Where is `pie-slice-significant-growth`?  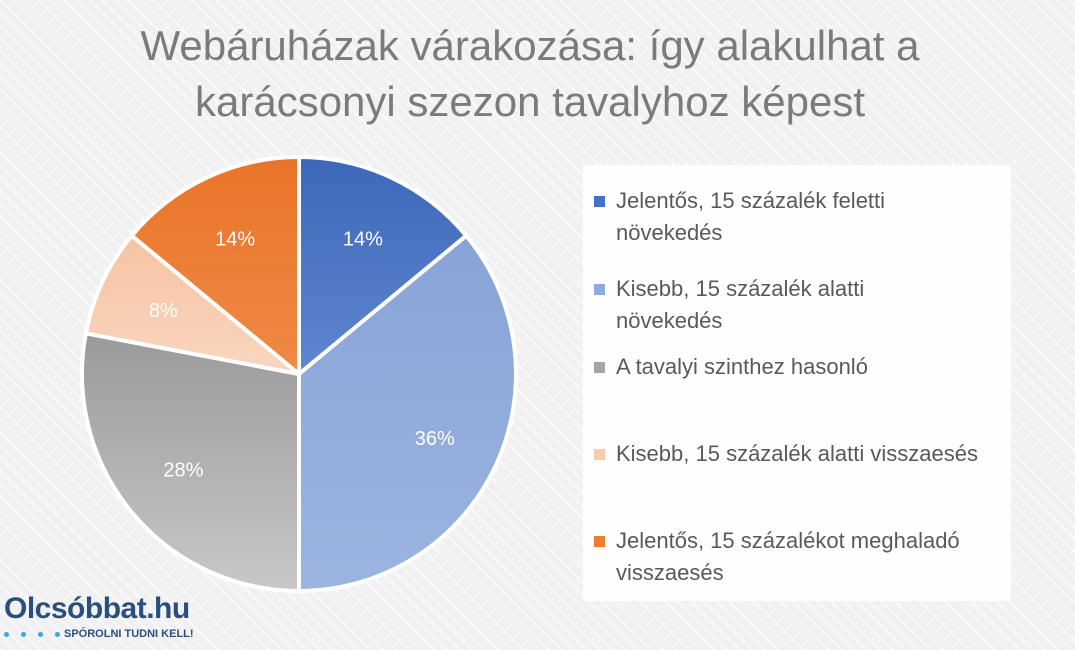 pie-slice-significant-growth is located at coordinates (383, 265).